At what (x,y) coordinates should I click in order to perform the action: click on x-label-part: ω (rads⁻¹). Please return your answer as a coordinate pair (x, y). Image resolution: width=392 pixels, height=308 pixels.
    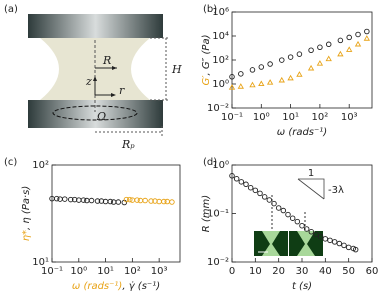
    Looking at the image, I should click on (97, 286).